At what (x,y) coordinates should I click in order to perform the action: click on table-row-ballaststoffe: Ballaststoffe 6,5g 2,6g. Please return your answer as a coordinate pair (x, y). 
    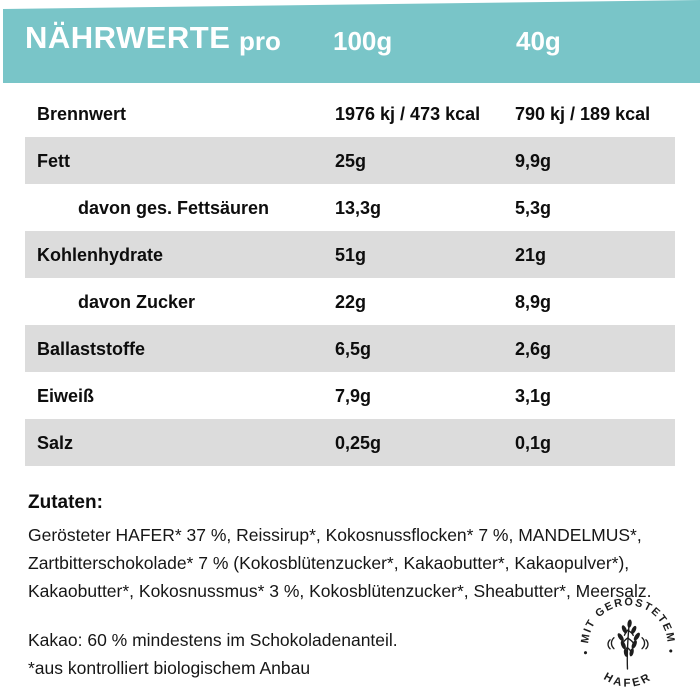
    Looking at the image, I should click on (350, 348).